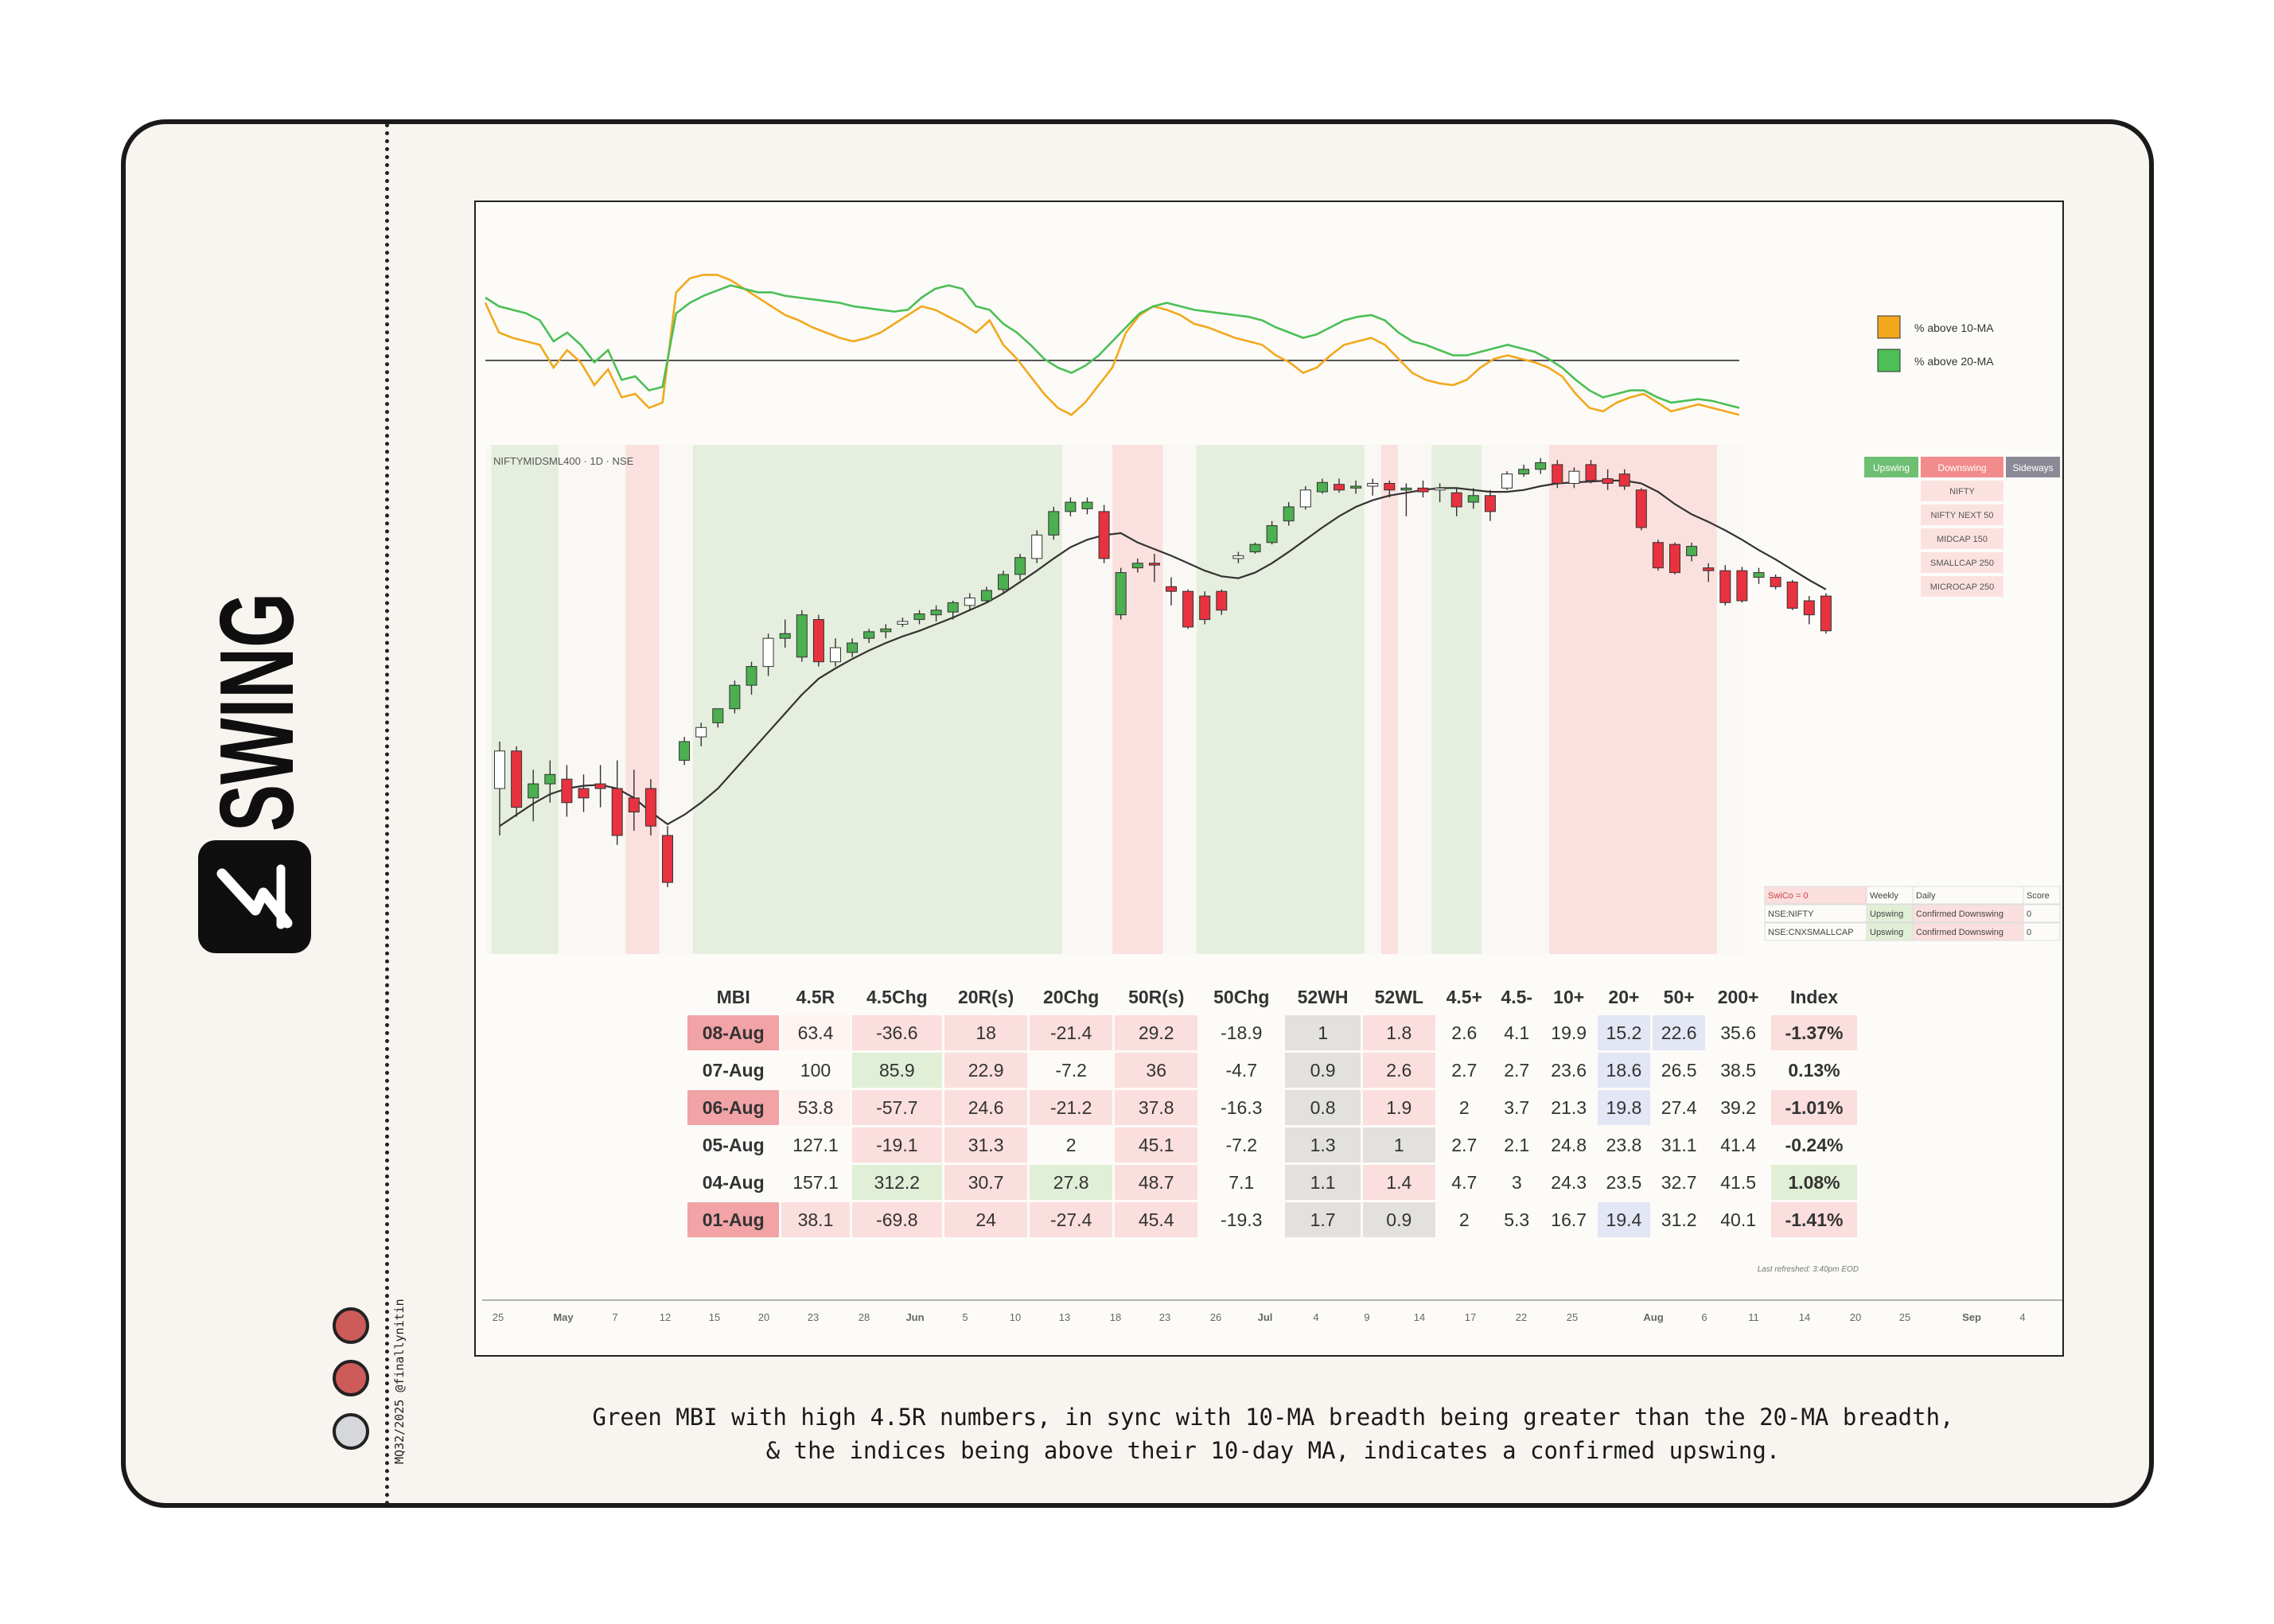 This screenshot has width=2274, height=1624. What do you see at coordinates (1679, 1107) in the screenshot?
I see `mbi-cell: 27.4` at bounding box center [1679, 1107].